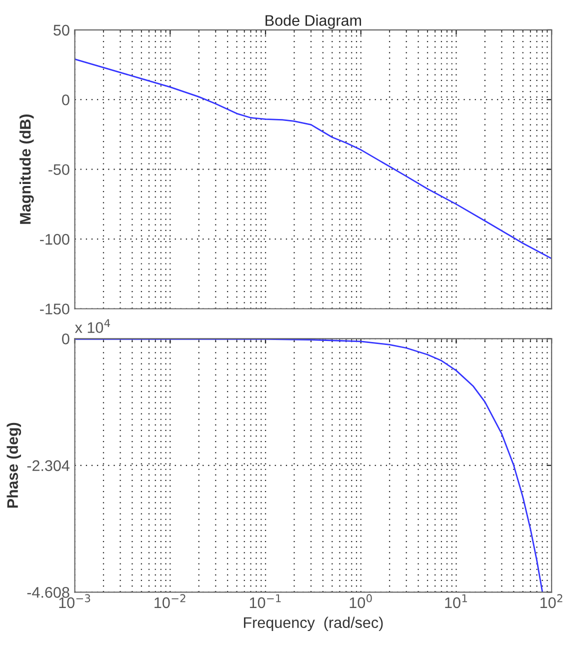 This screenshot has width=571, height=650. I want to click on y-tick-label: -100, so click(55, 239).